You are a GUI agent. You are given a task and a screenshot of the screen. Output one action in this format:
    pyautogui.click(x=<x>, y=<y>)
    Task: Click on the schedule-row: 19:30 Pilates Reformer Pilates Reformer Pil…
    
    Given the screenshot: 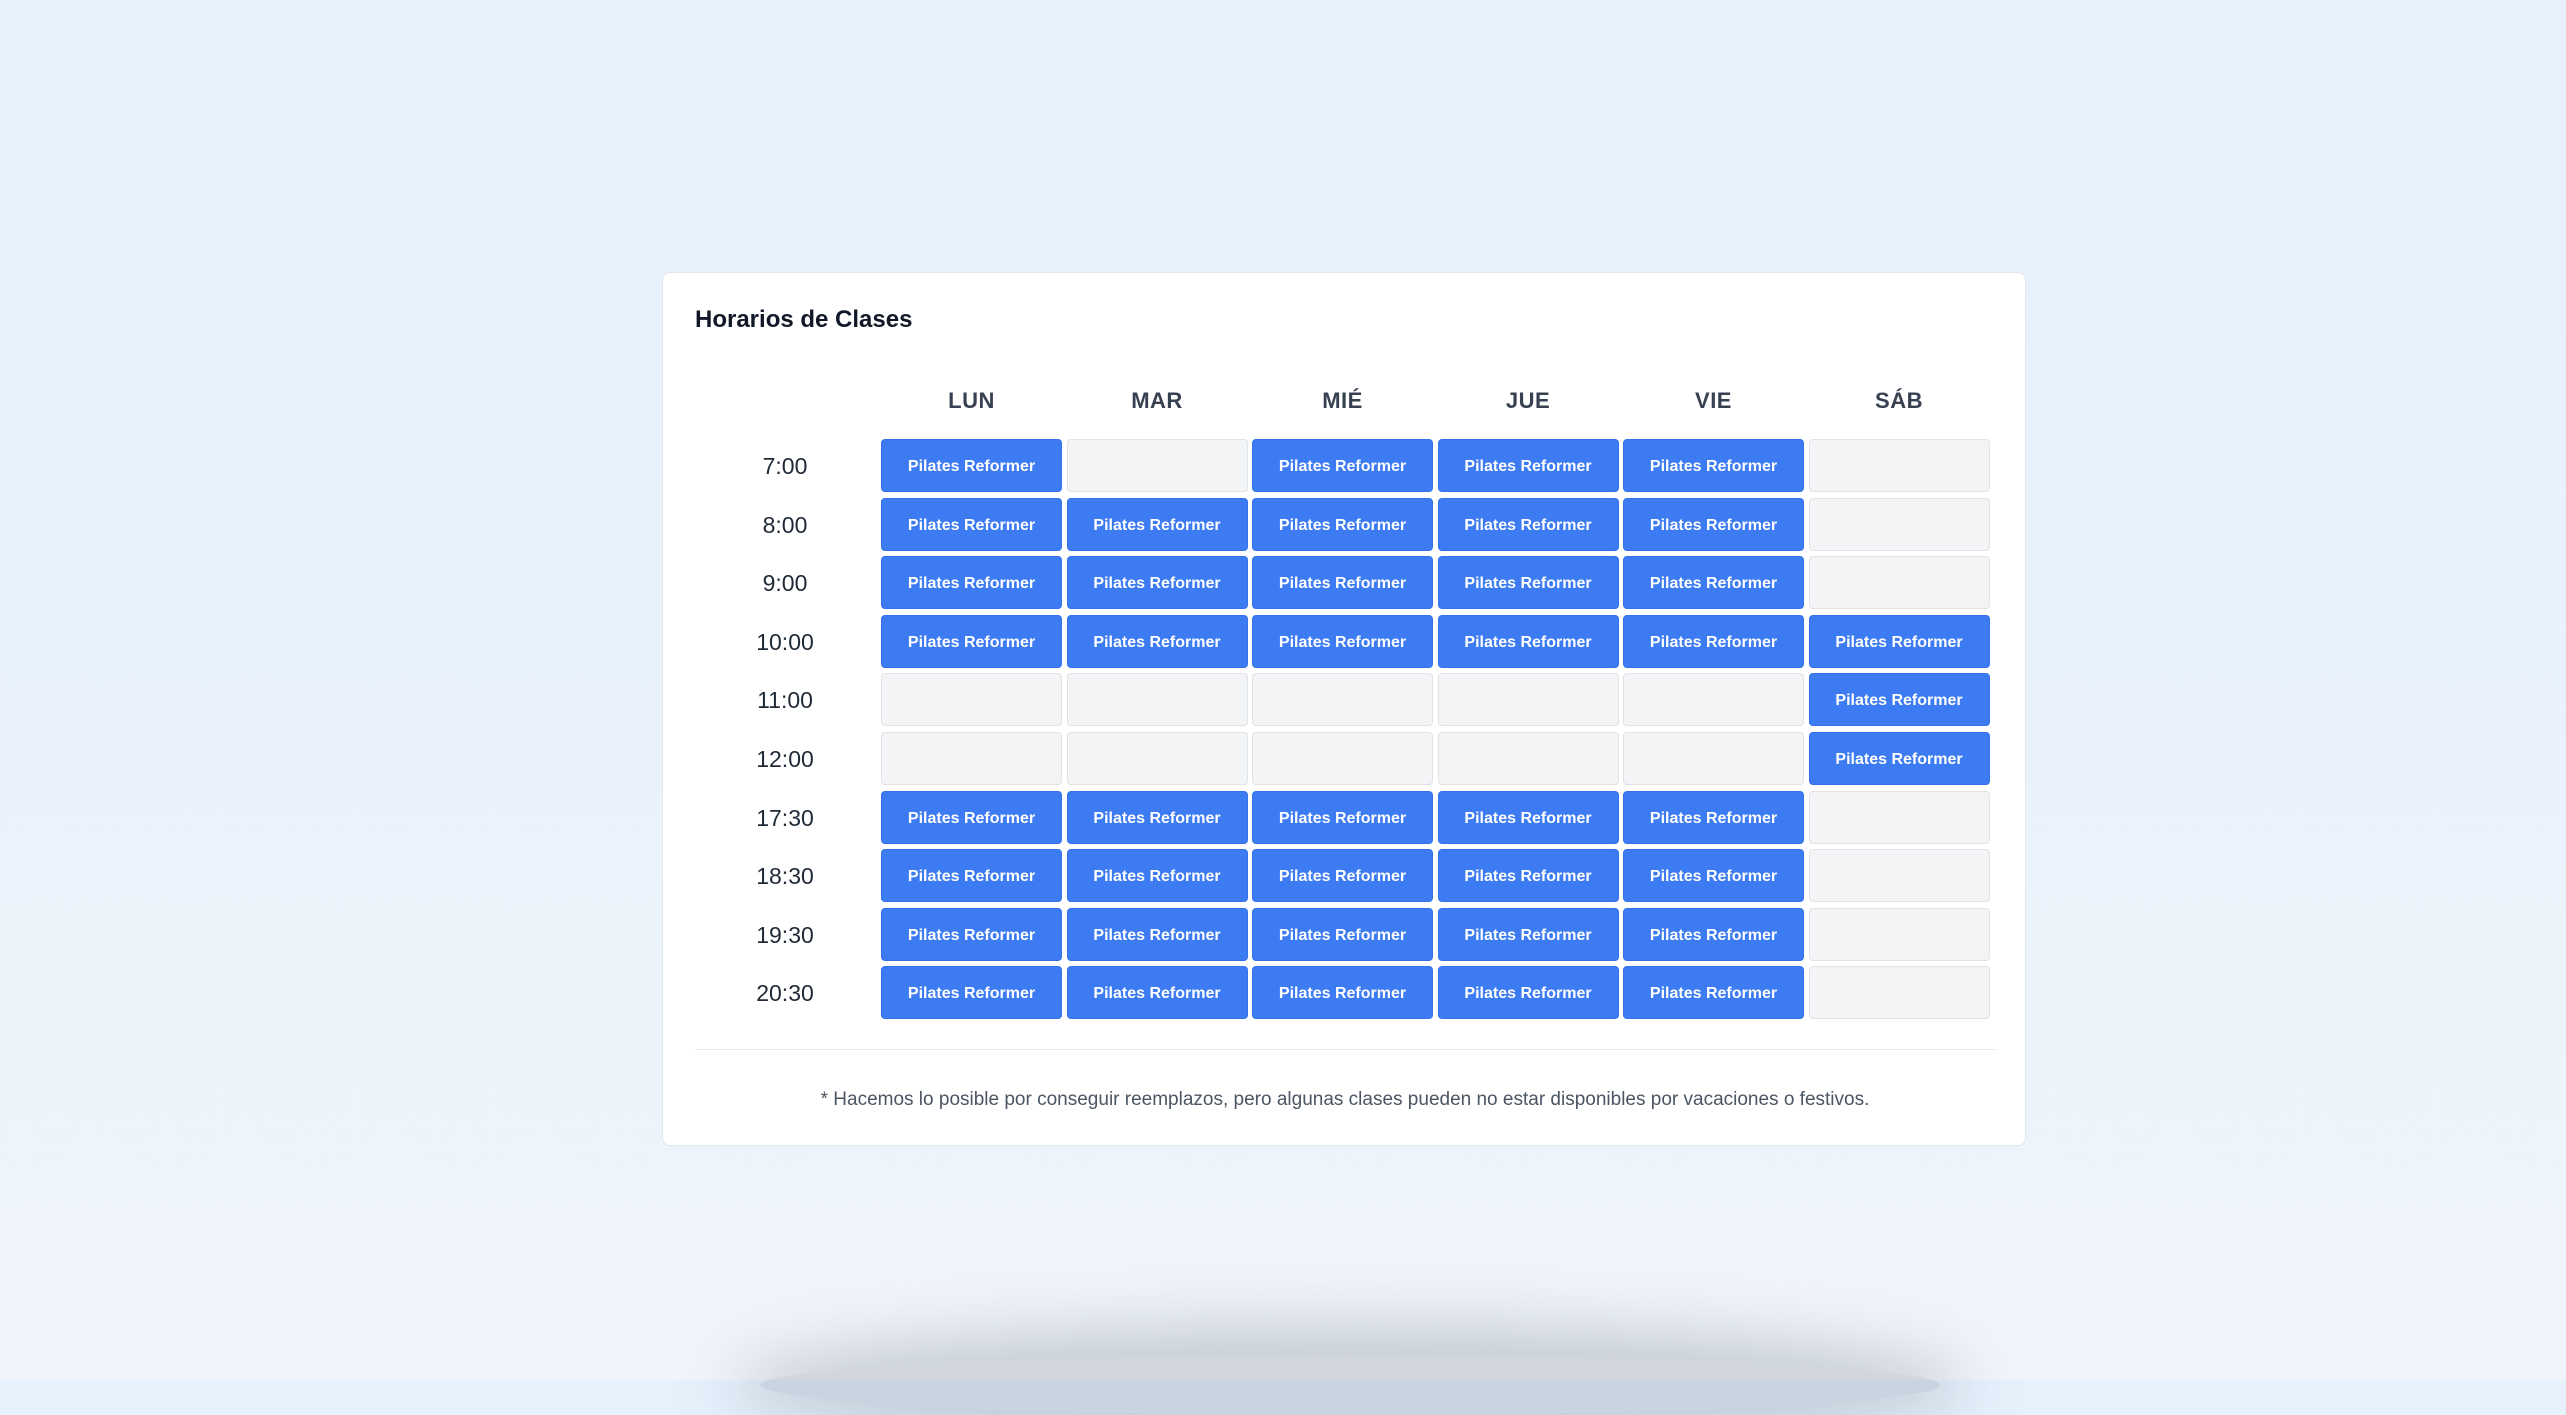 What is the action you would take?
    pyautogui.click(x=1345, y=937)
    